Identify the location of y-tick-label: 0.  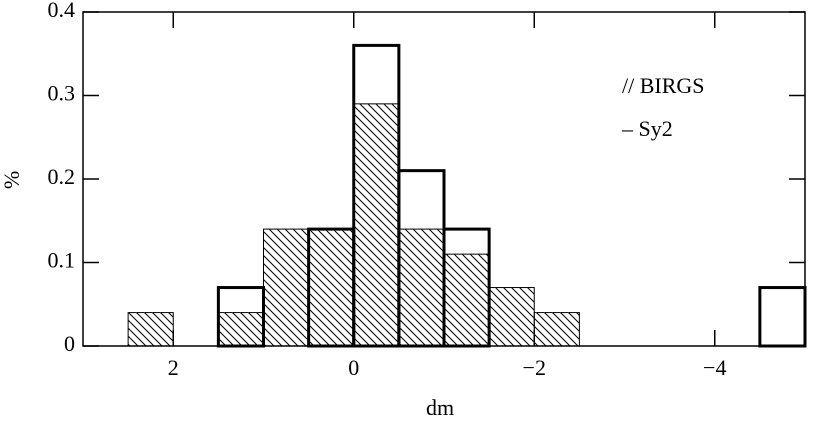
(69, 343).